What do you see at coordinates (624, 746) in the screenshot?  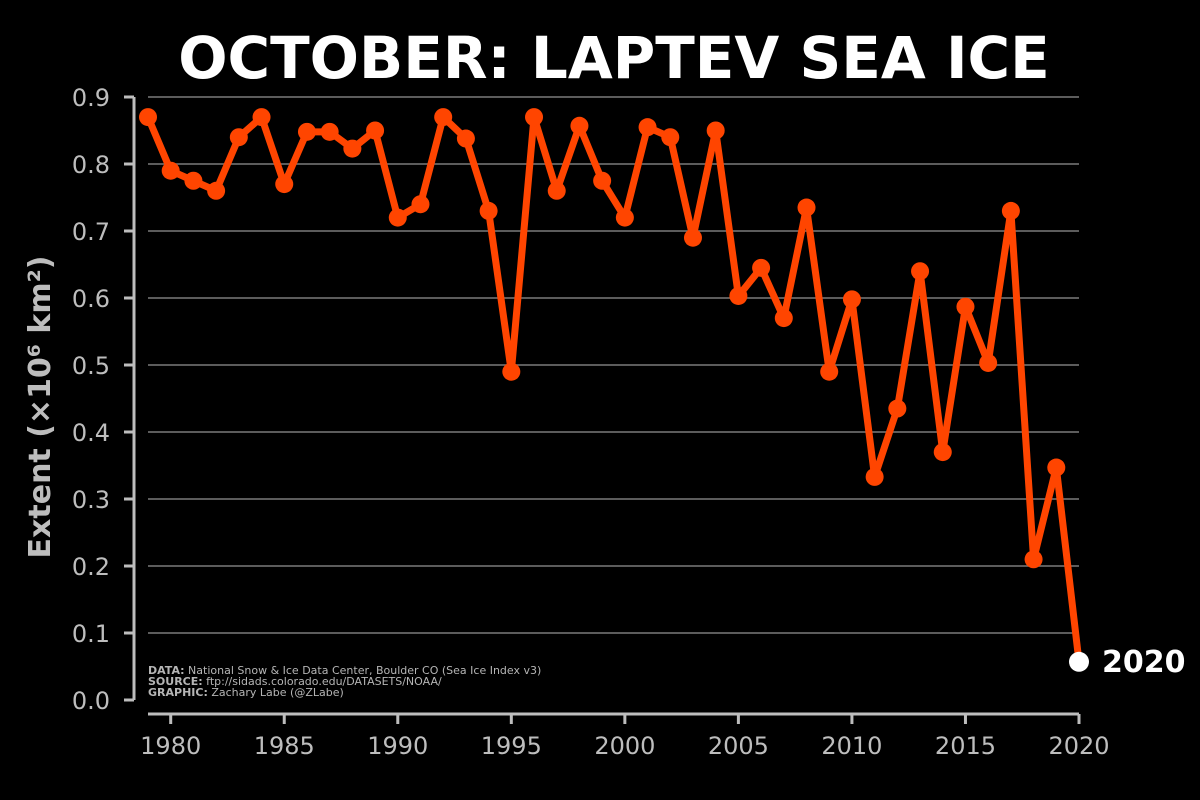 I see `x-tick-label: 2000` at bounding box center [624, 746].